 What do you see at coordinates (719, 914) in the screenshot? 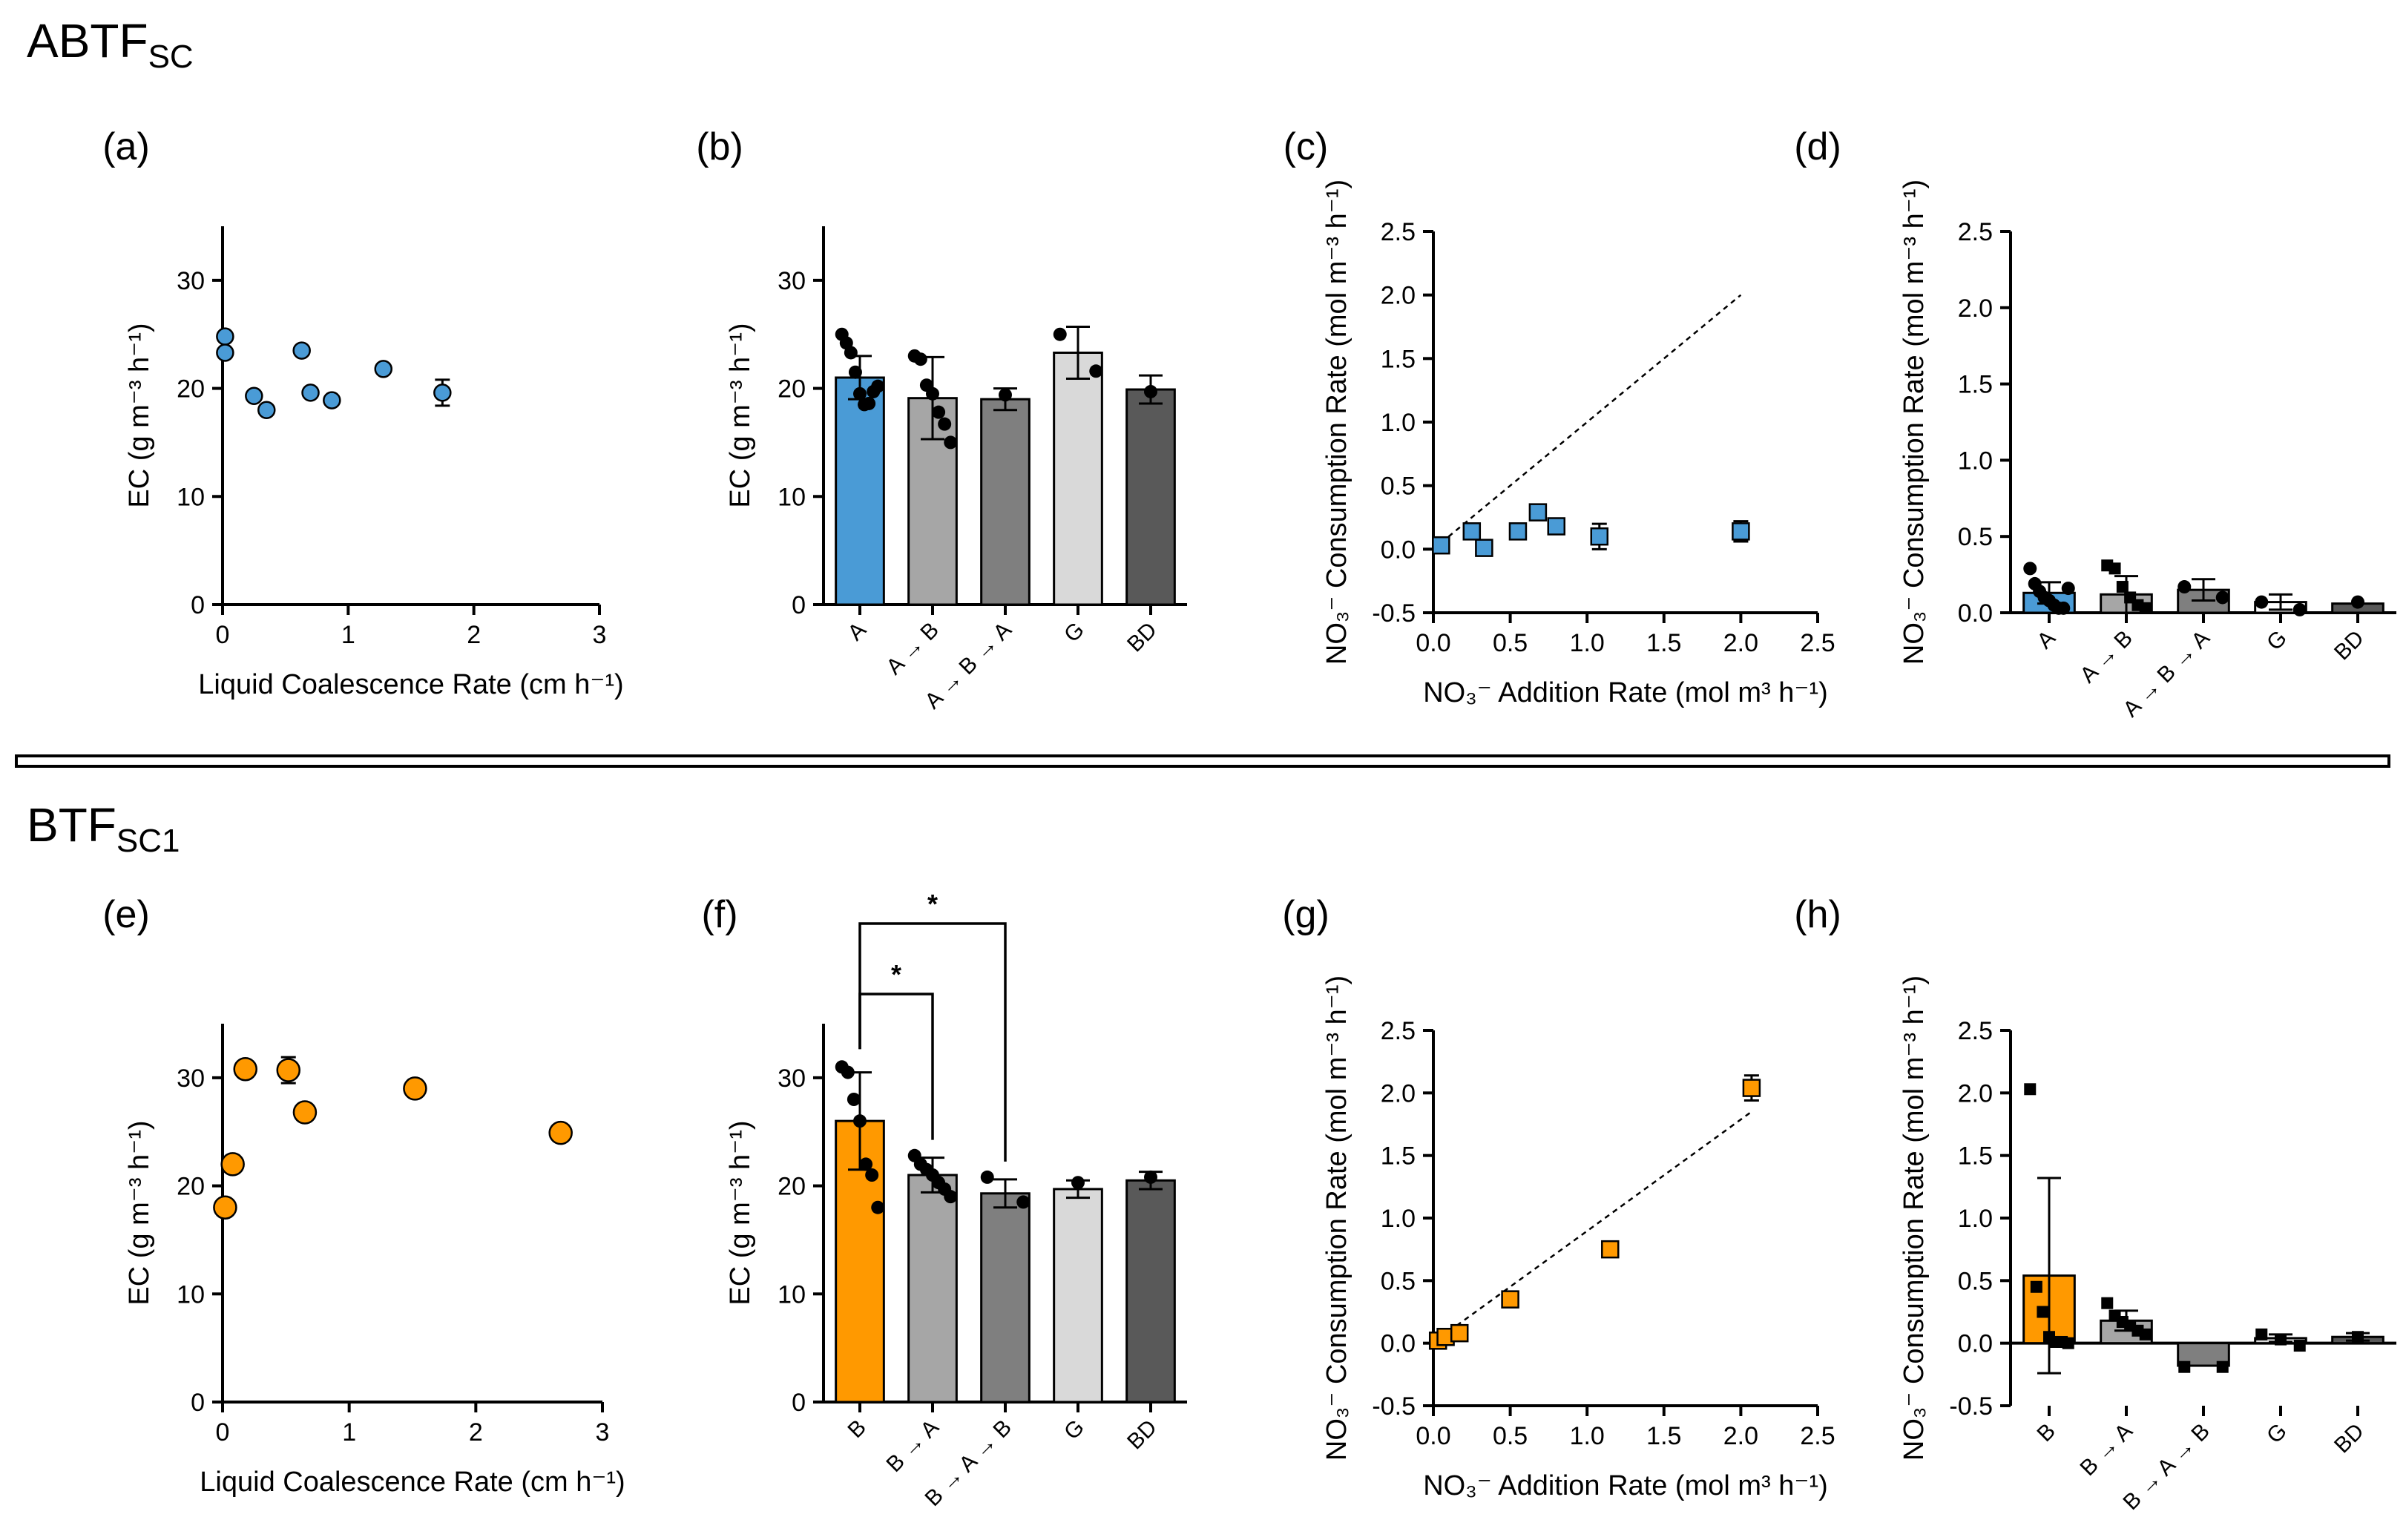
I see `panel-label: (f)` at bounding box center [719, 914].